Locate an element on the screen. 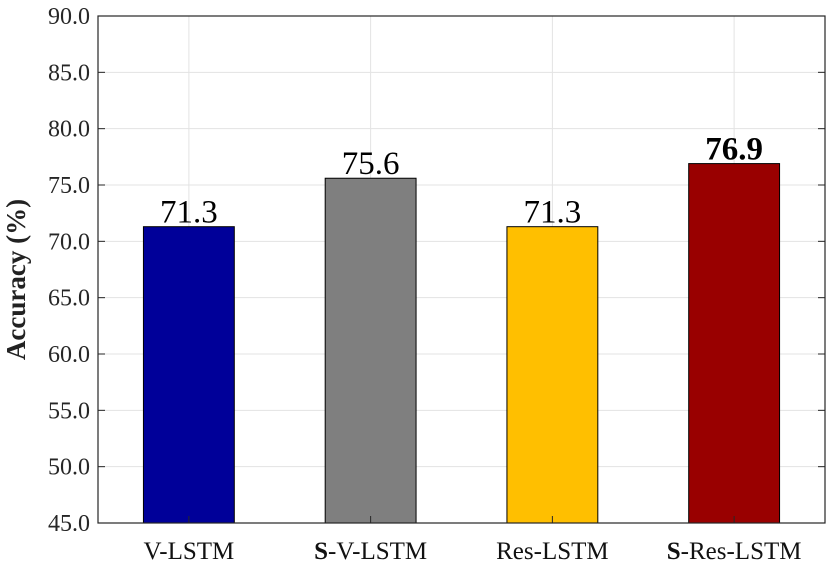 This screenshot has height=569, width=830. y-axis-label: Accuracy (%) is located at coordinates (16, 279).